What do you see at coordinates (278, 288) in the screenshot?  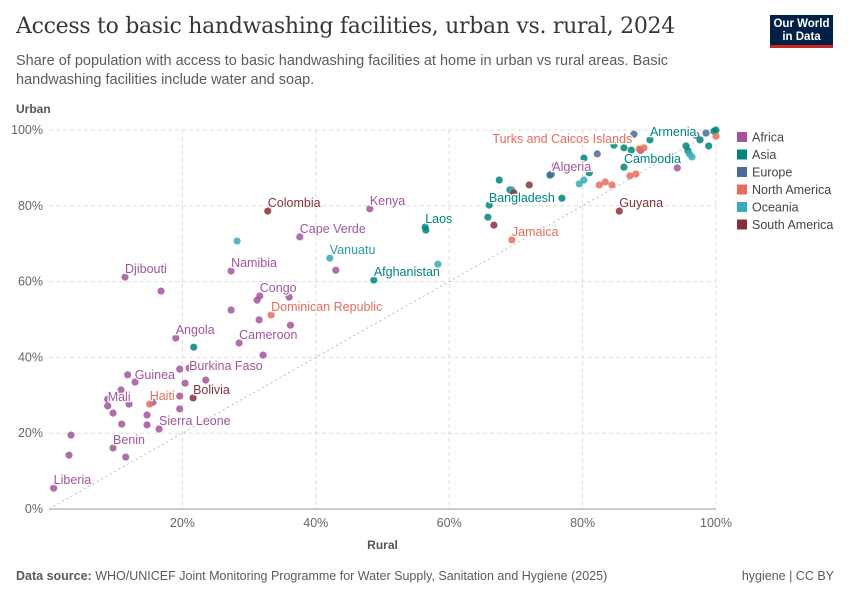 I see `point-label: Congo` at bounding box center [278, 288].